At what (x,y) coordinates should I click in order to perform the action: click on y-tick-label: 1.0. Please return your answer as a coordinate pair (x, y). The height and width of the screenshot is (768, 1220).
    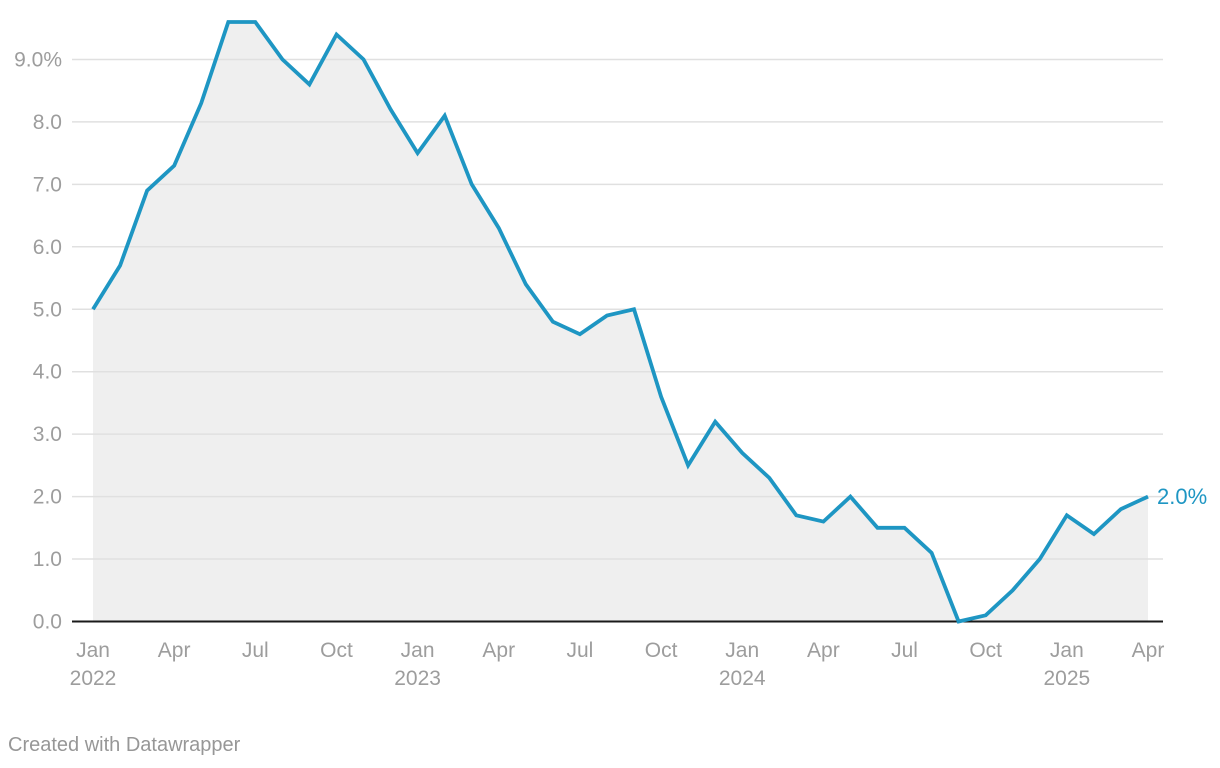
    Looking at the image, I should click on (47, 559).